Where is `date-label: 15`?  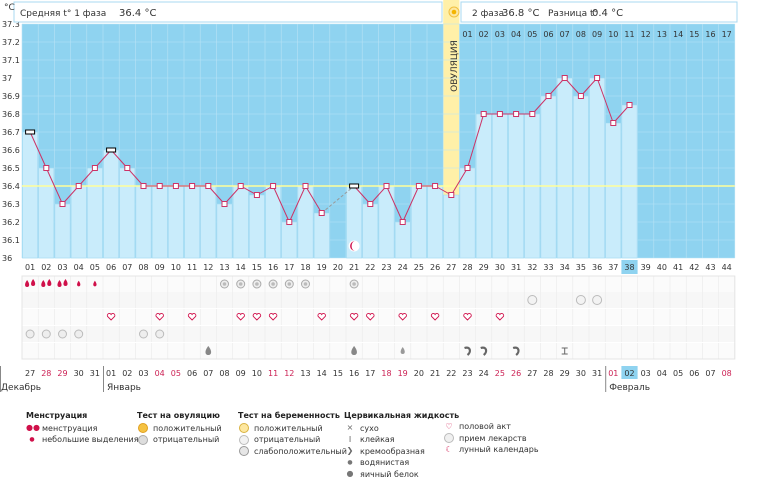
date-label: 15 is located at coordinates (338, 373).